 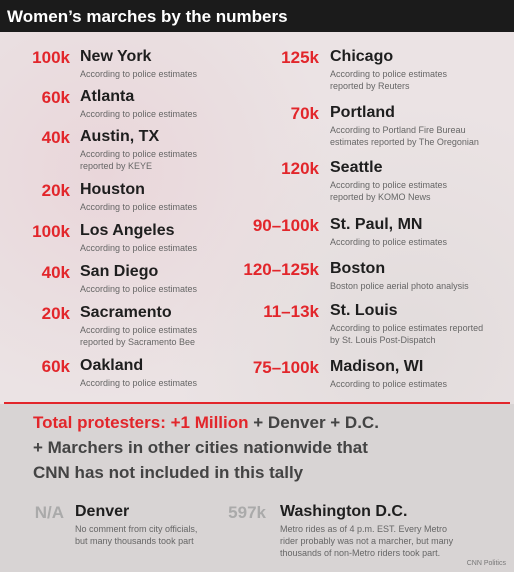 I want to click on count: 120–125k, so click(x=281, y=269).